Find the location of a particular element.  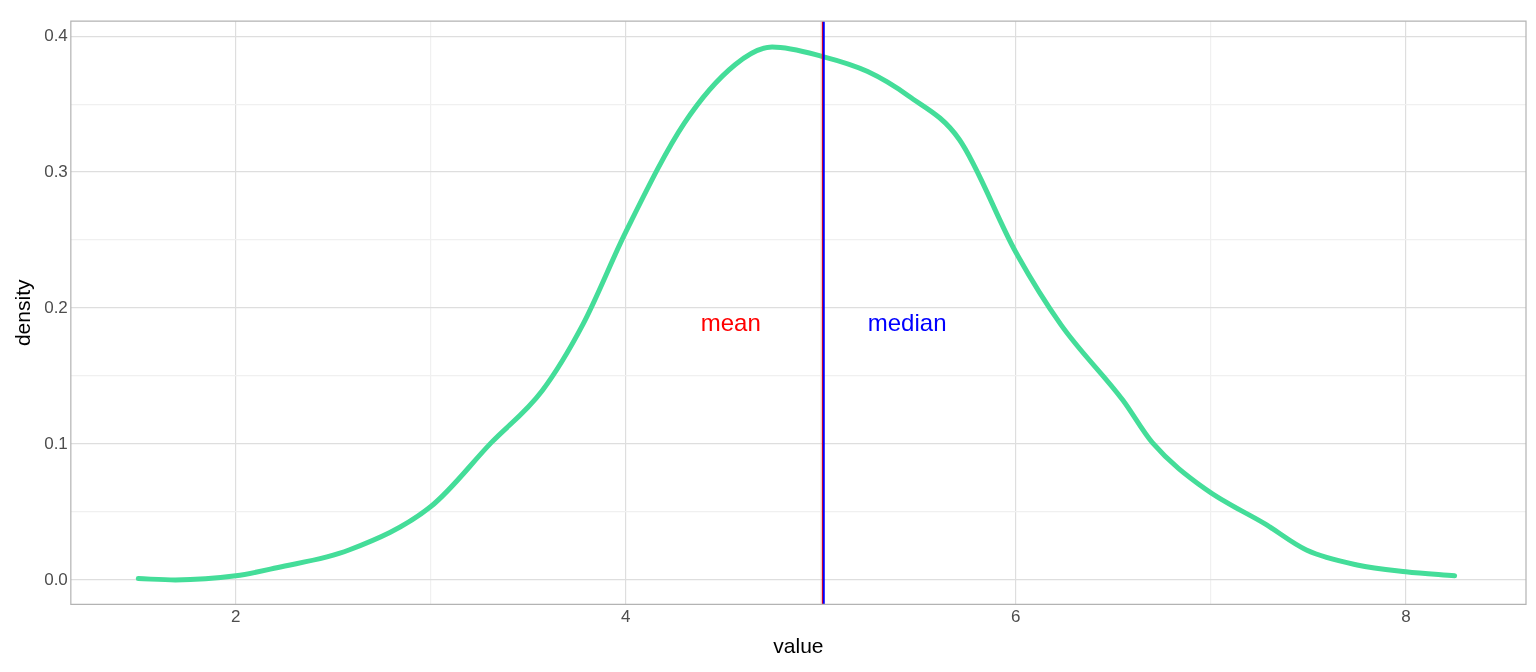

ref-line-label: median is located at coordinates (907, 323).